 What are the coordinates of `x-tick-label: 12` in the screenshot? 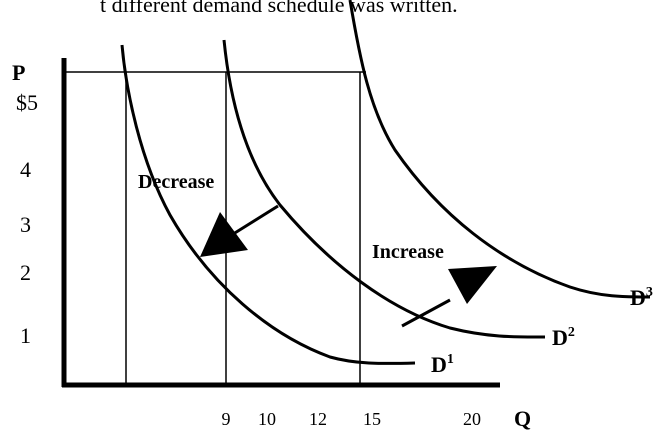 It's located at (318, 419).